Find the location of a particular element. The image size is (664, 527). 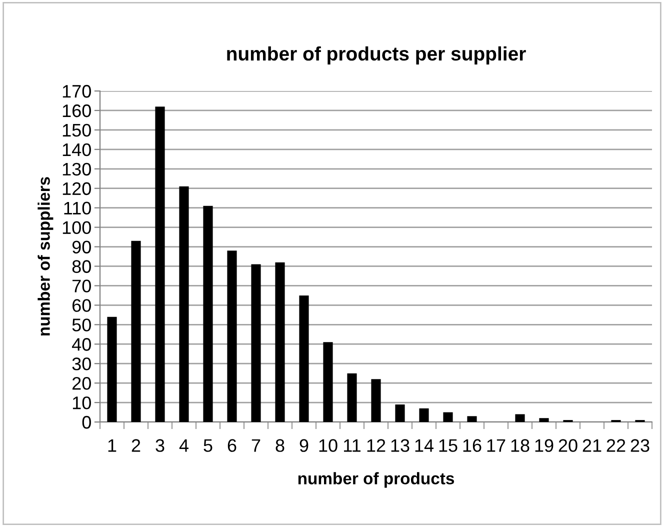

y-tick-label: 140 is located at coordinates (76, 149).